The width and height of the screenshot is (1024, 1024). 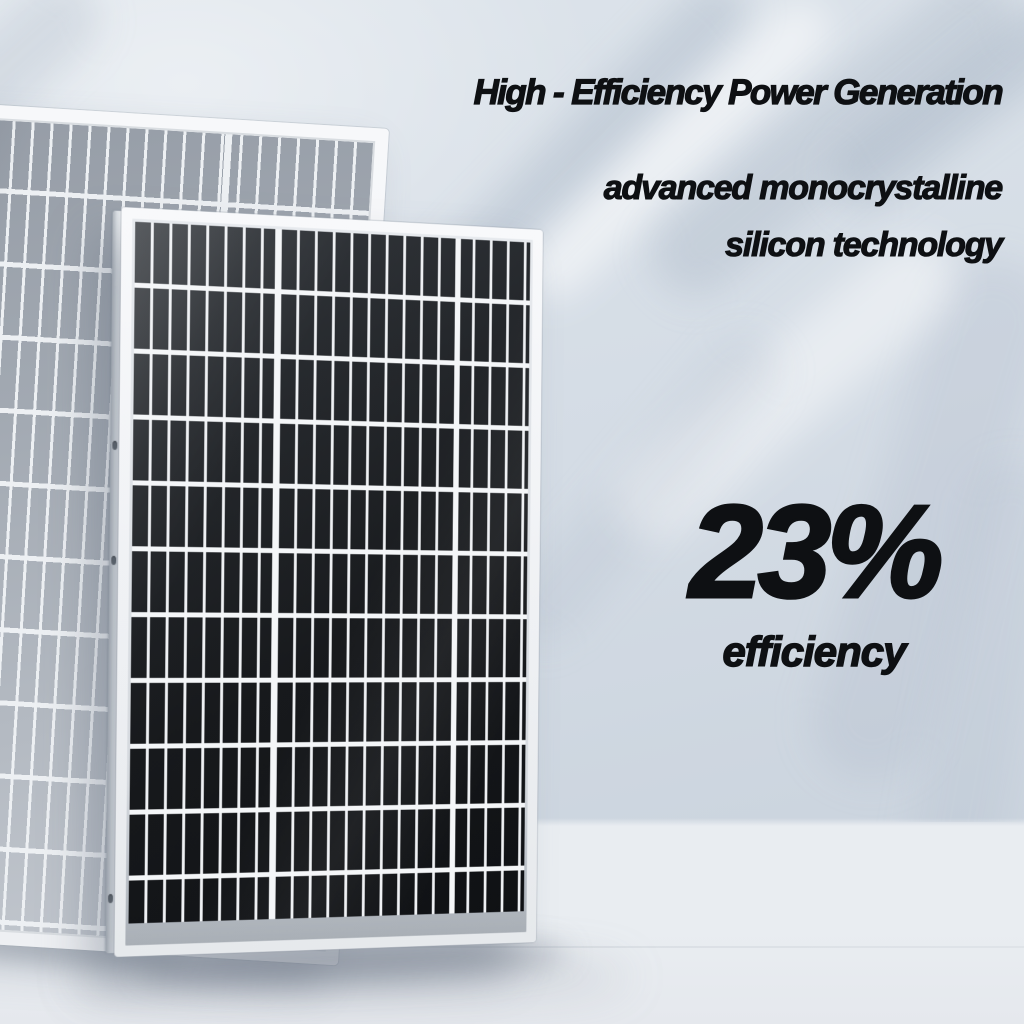 What do you see at coordinates (814, 651) in the screenshot?
I see `stat-label: efficiency` at bounding box center [814, 651].